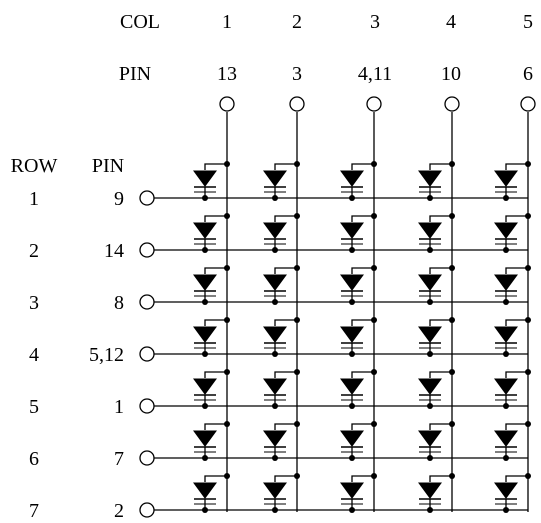 The image size is (541, 523). What do you see at coordinates (282, 337) in the screenshot?
I see `led-r4-c2` at bounding box center [282, 337].